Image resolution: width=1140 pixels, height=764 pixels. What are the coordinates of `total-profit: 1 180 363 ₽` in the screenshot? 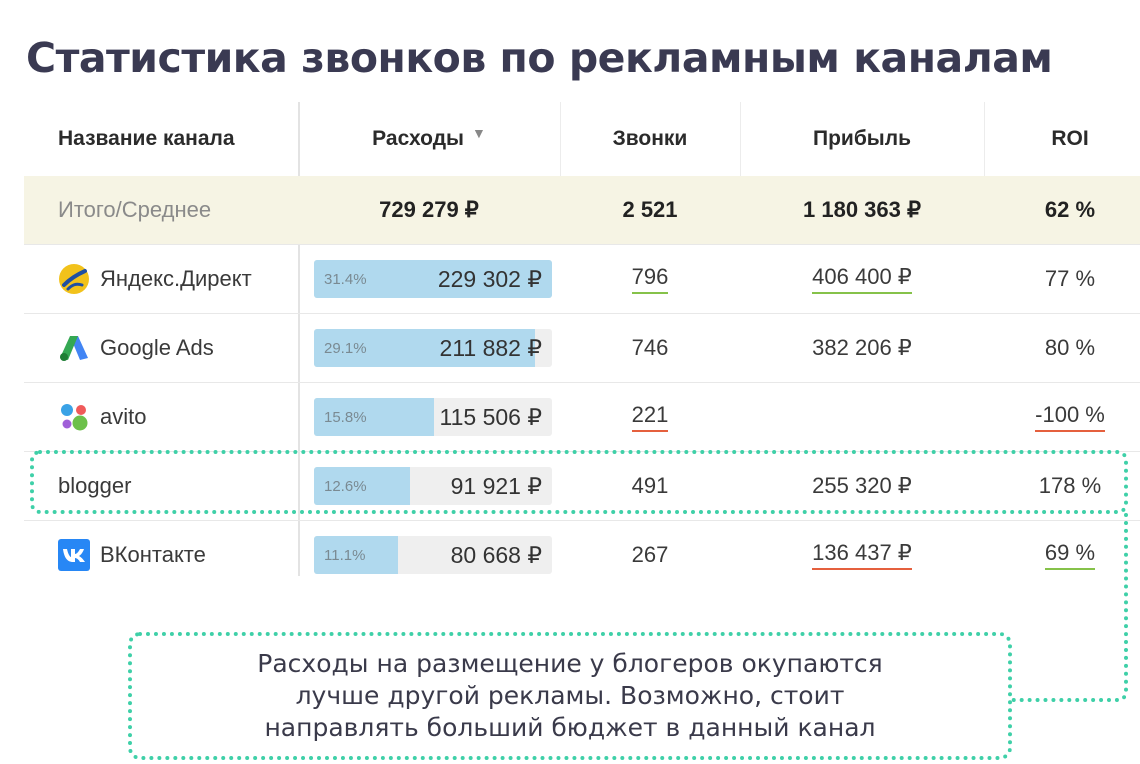 It's located at (862, 209).